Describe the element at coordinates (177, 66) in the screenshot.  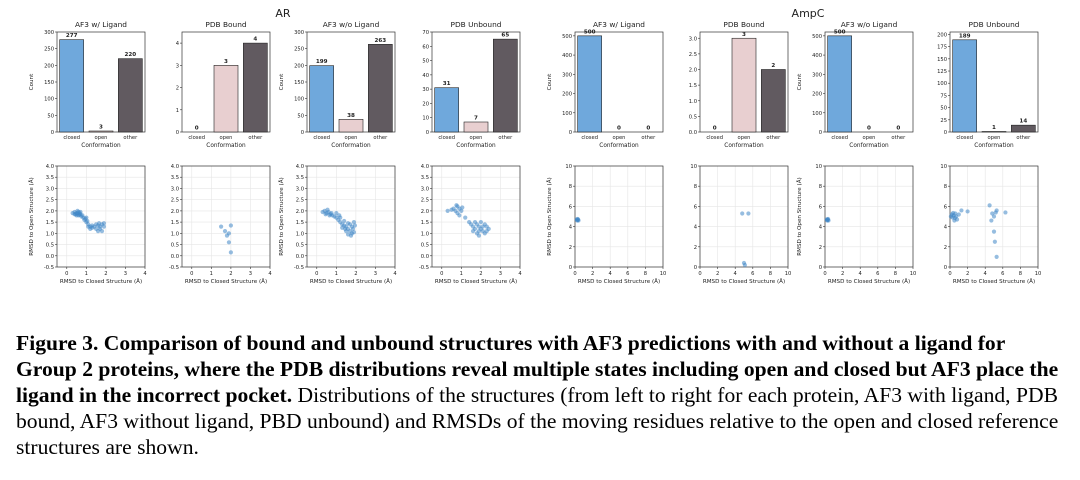
I see `y-tick-label: 3` at that location.